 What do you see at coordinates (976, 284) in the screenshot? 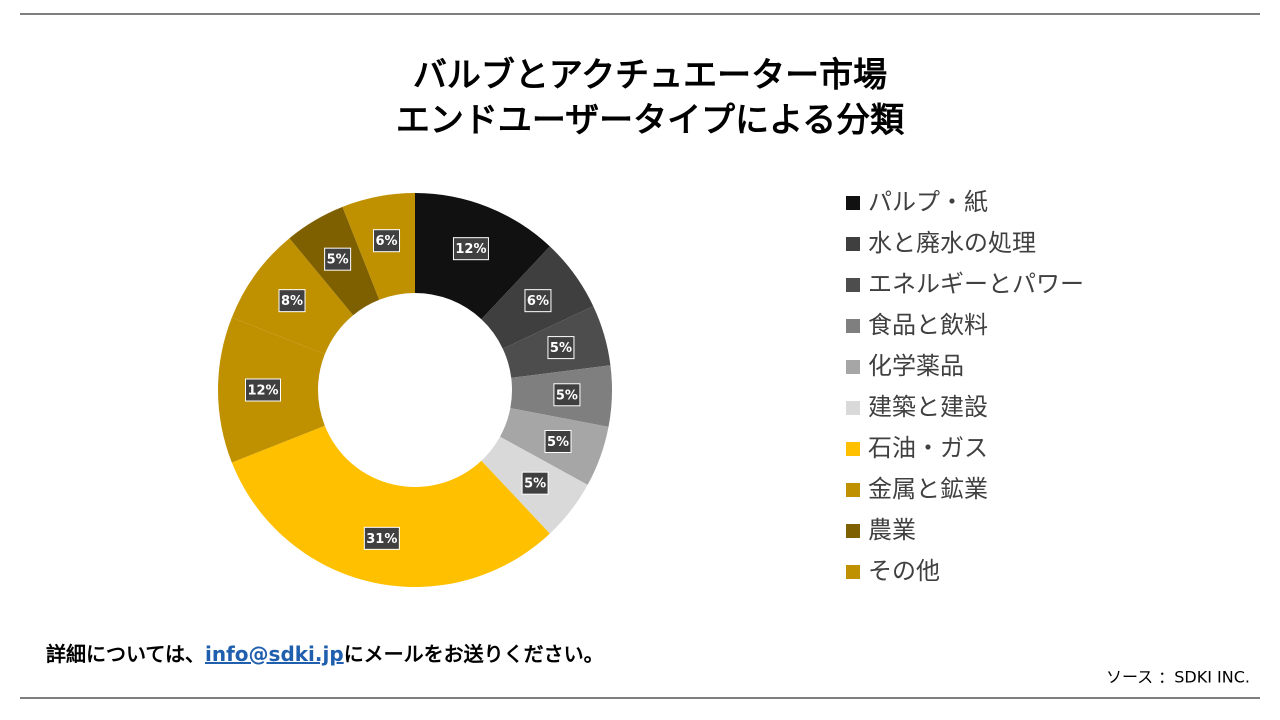
I see `legend-label: エネルギーとパワー` at bounding box center [976, 284].